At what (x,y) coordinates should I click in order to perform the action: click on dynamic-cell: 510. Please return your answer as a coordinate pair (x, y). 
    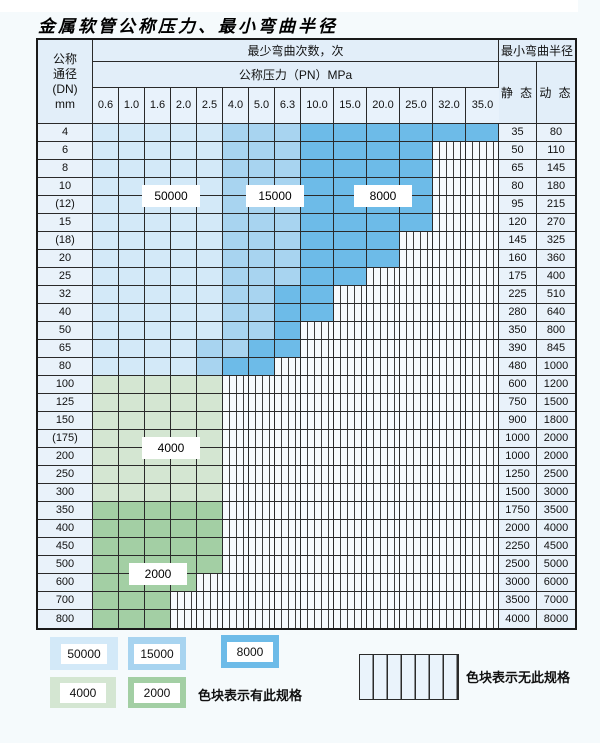
    Looking at the image, I should click on (556, 295).